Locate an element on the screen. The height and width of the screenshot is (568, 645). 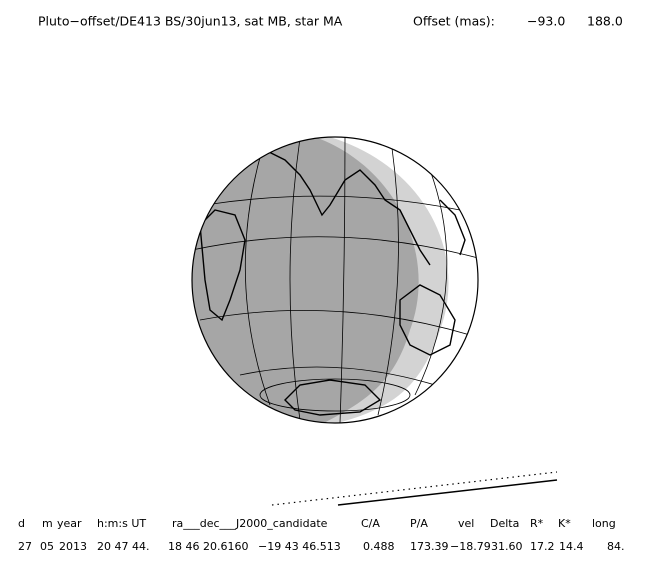
column-header: ra___dec___J2000_candidate is located at coordinates (250, 523).